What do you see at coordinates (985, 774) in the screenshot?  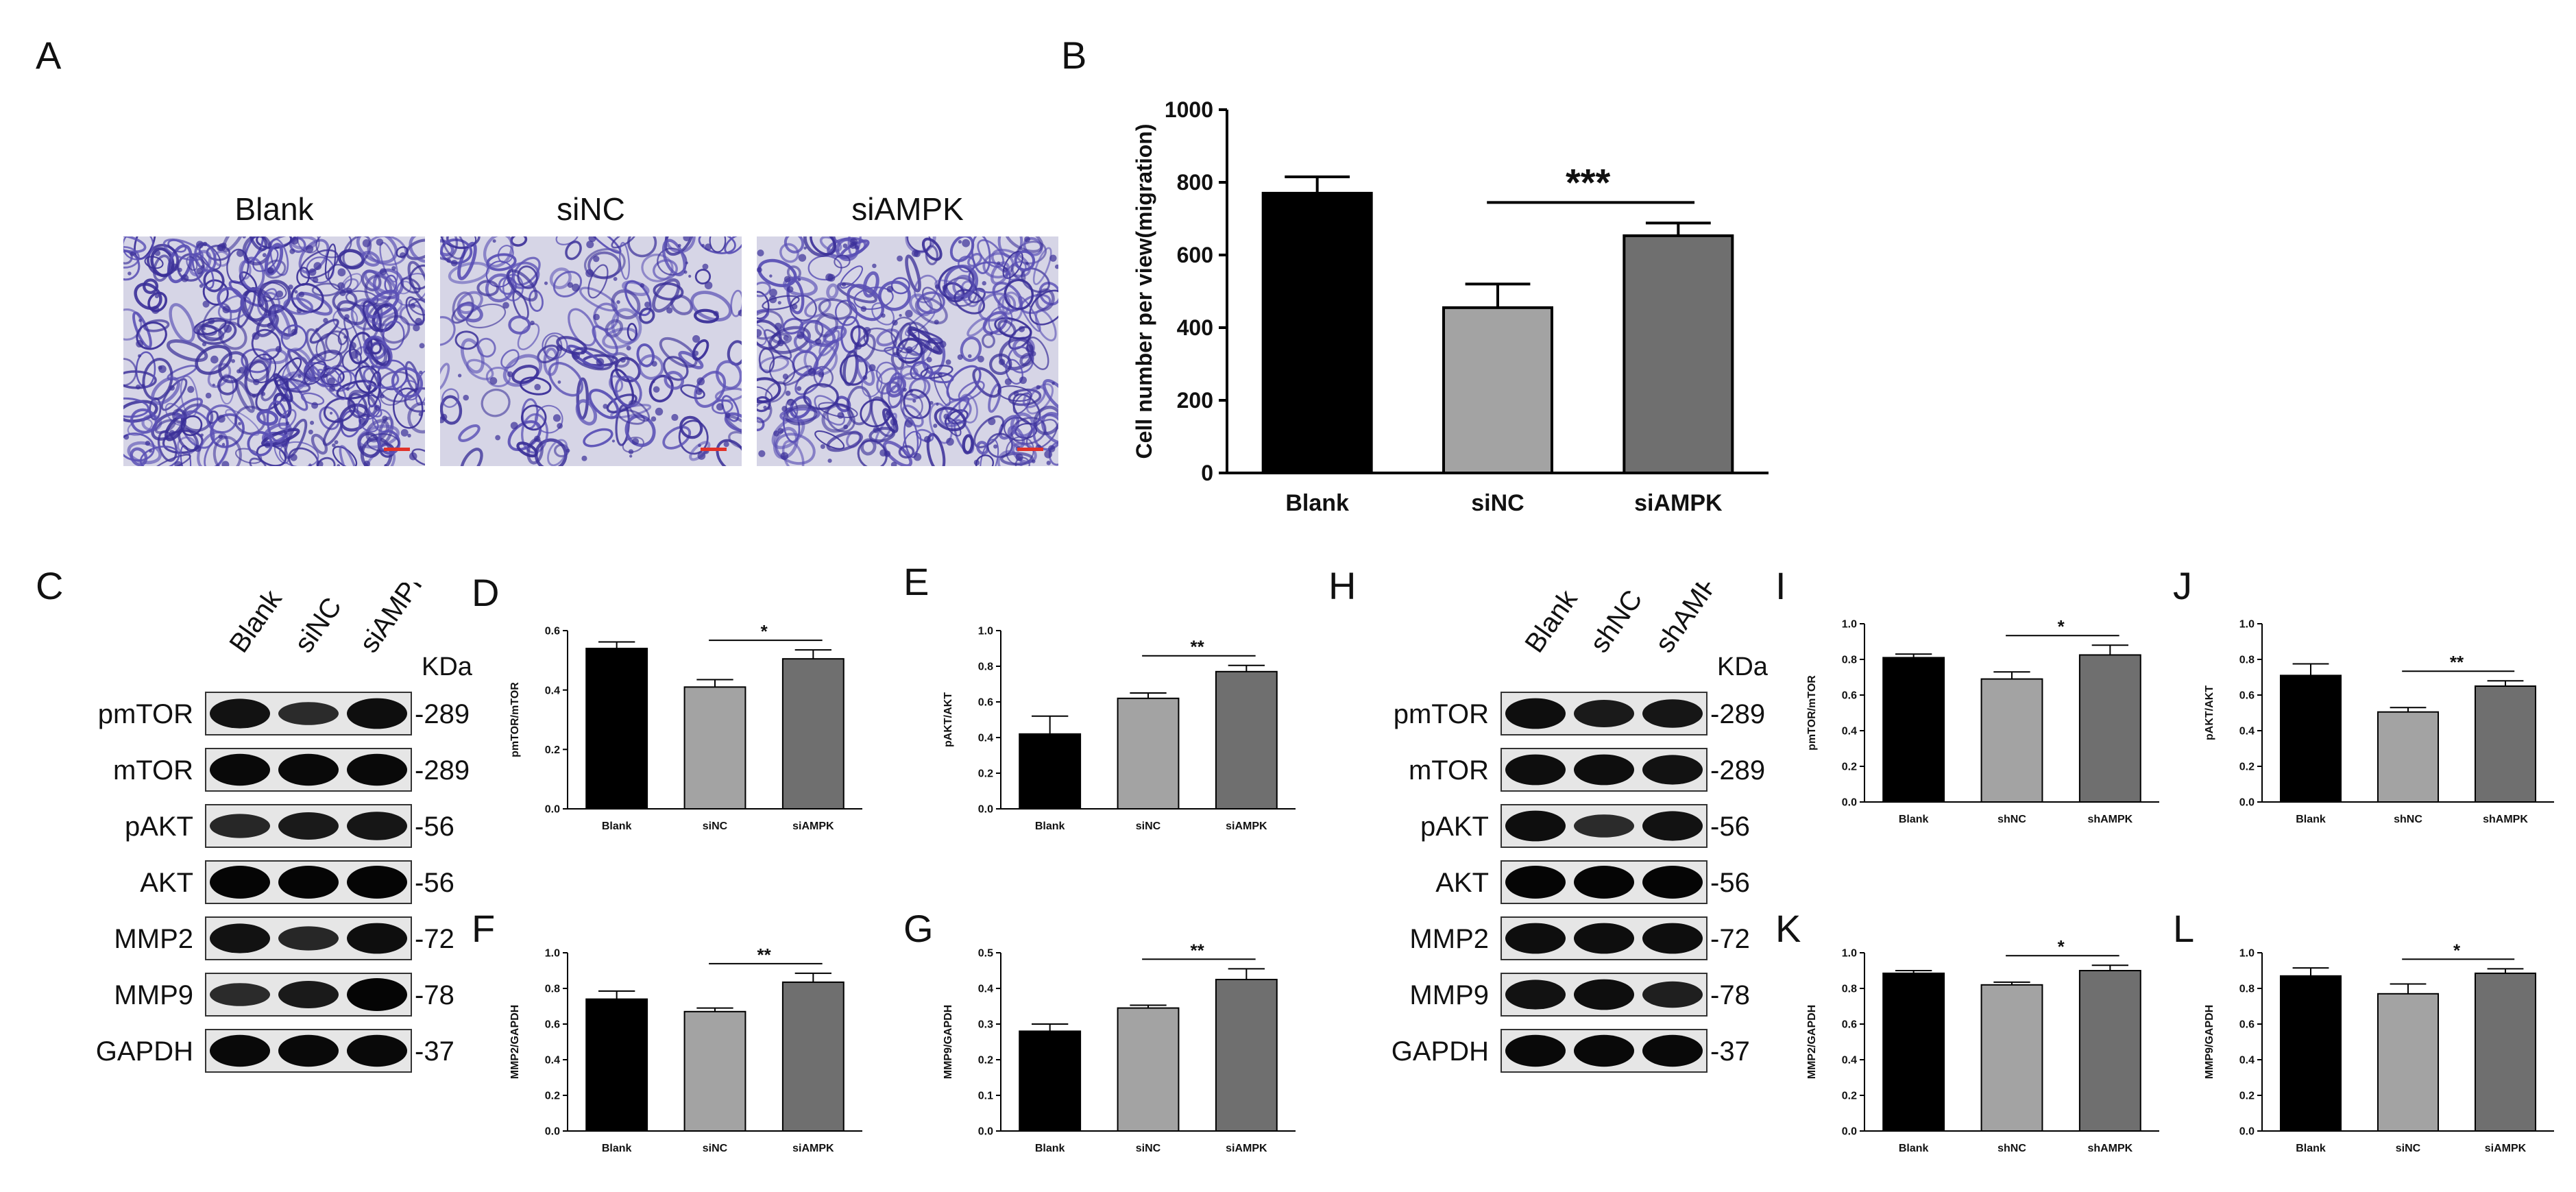 I see `y-tick-label: 0.2` at bounding box center [985, 774].